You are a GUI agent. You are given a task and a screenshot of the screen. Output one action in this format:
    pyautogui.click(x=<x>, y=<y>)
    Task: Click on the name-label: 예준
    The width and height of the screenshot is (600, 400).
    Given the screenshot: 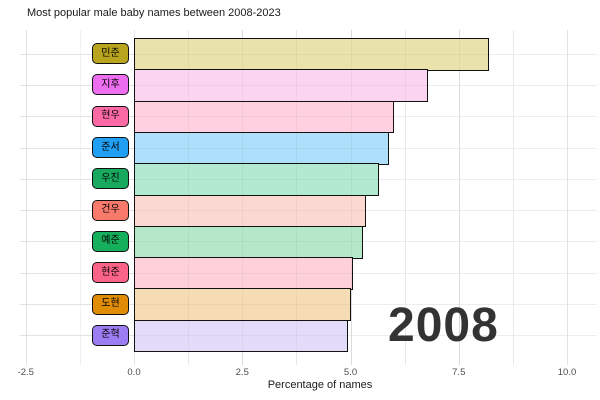 What is the action you would take?
    pyautogui.click(x=110, y=241)
    